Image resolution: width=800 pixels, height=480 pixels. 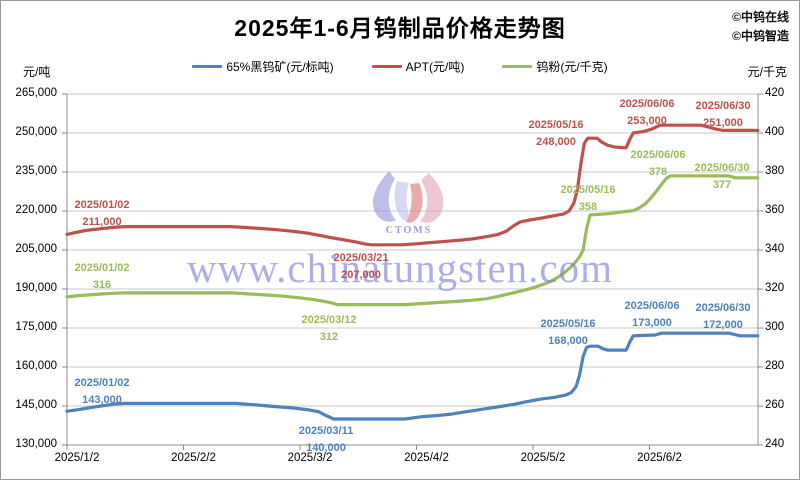 I want to click on right-axis-tick-label: 380, so click(x=775, y=171).